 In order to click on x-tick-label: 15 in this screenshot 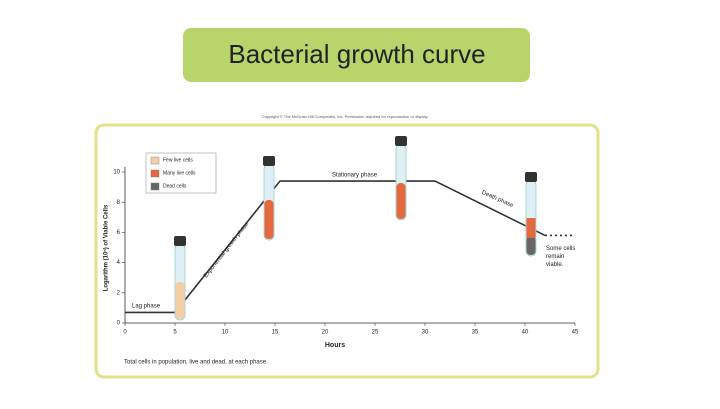, I will do `click(275, 333)`.